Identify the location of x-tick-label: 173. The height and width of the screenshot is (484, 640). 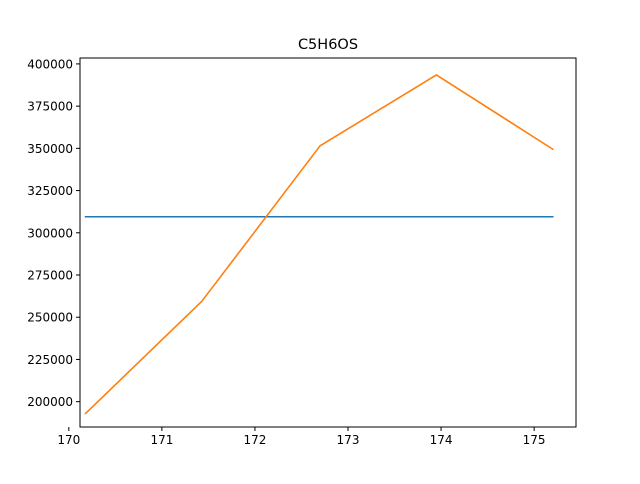
(348, 440).